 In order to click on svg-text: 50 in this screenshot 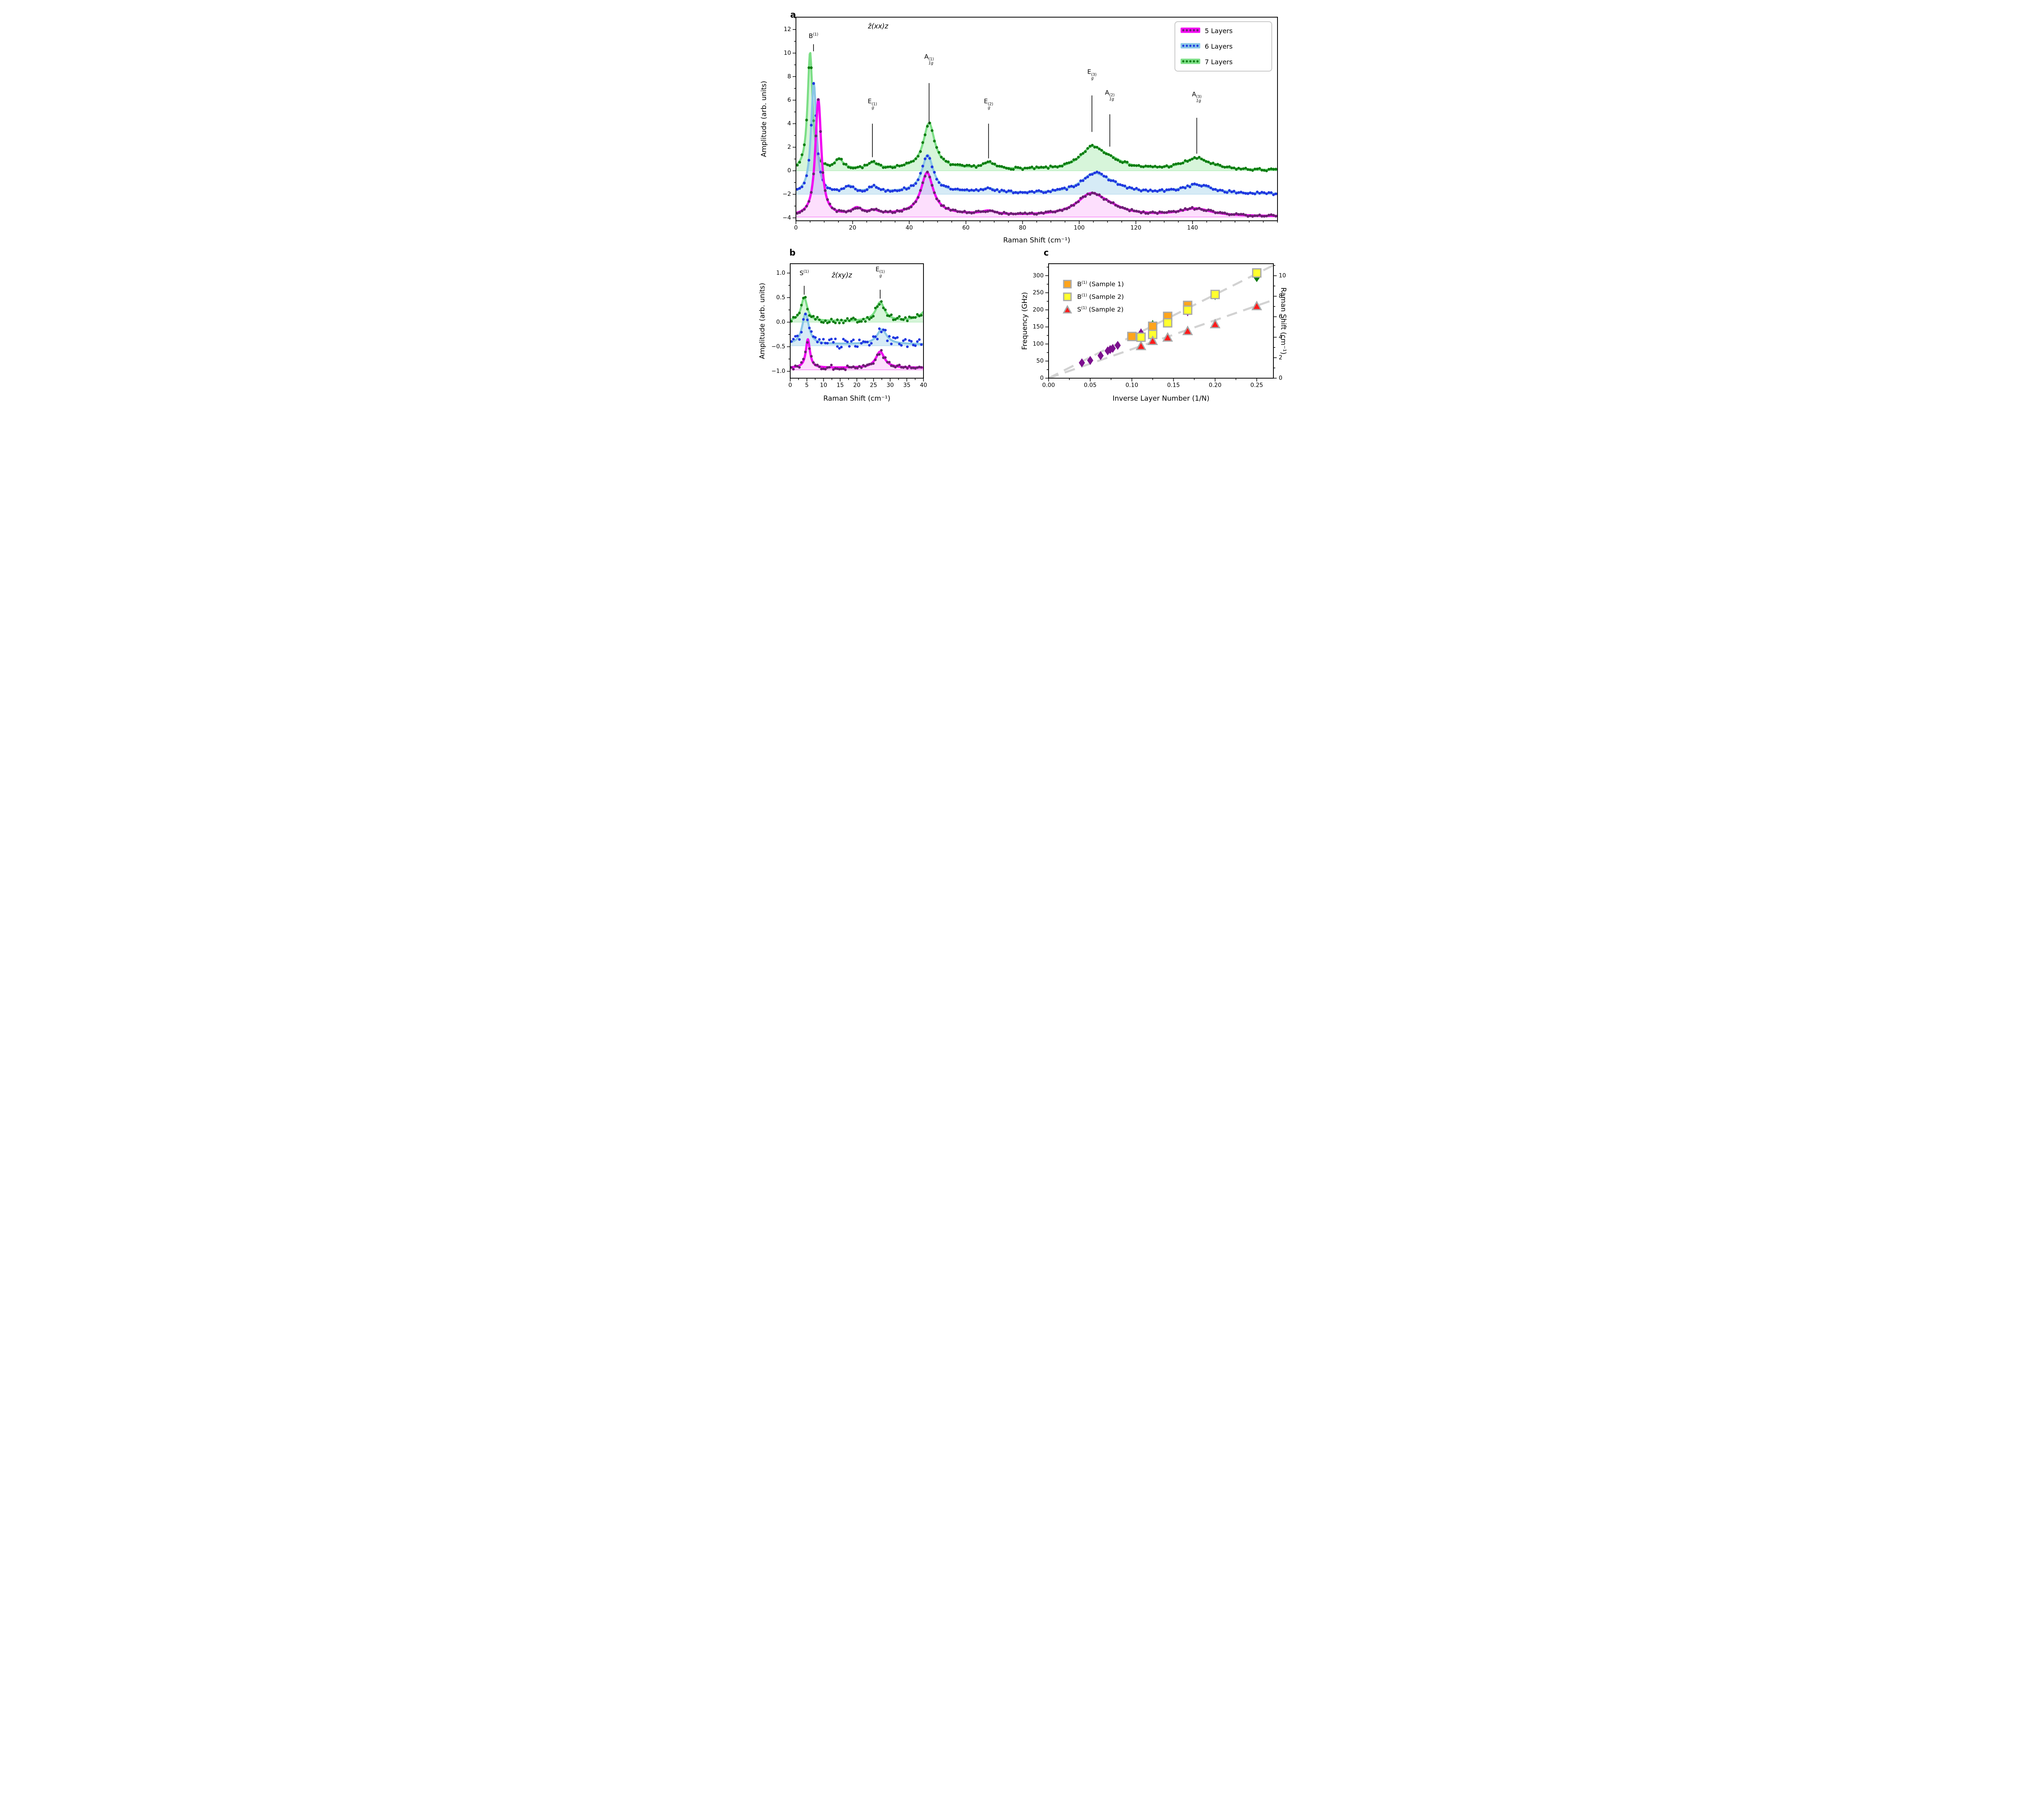, I will do `click(1040, 361)`.